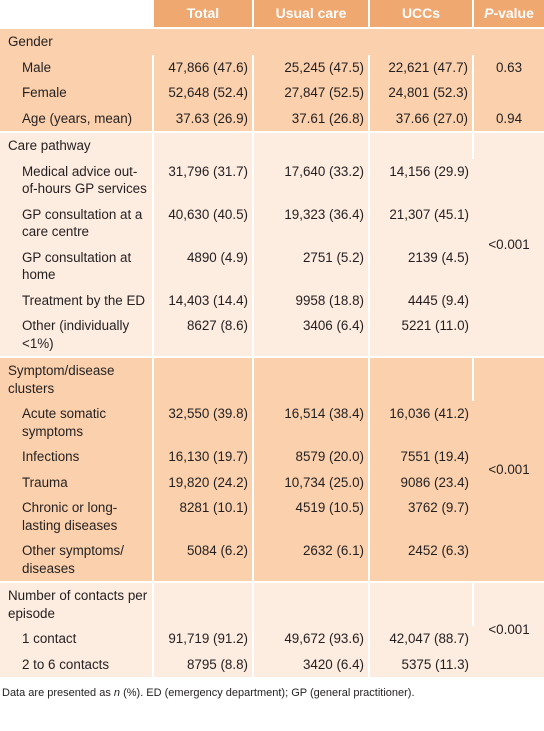 This screenshot has width=544, height=731. Describe the element at coordinates (438, 550) in the screenshot. I see `cell-uccs: 2452 (6.3)` at that location.